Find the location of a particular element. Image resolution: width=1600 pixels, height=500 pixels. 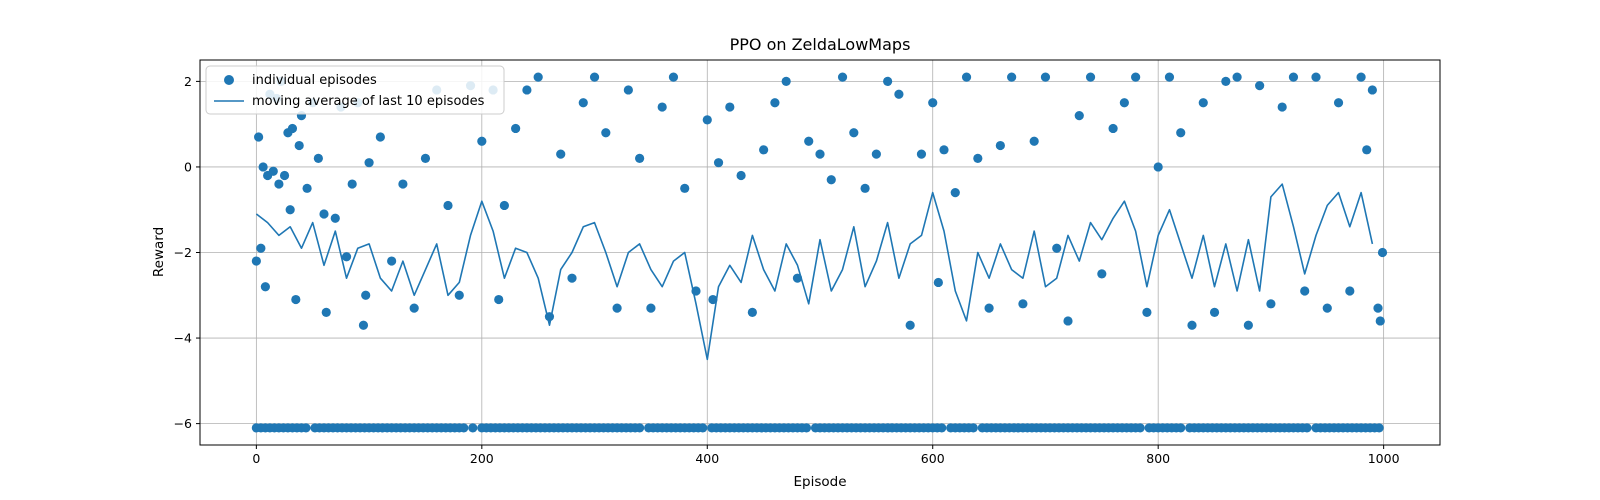

x-axis-label: Episode is located at coordinates (819, 482).